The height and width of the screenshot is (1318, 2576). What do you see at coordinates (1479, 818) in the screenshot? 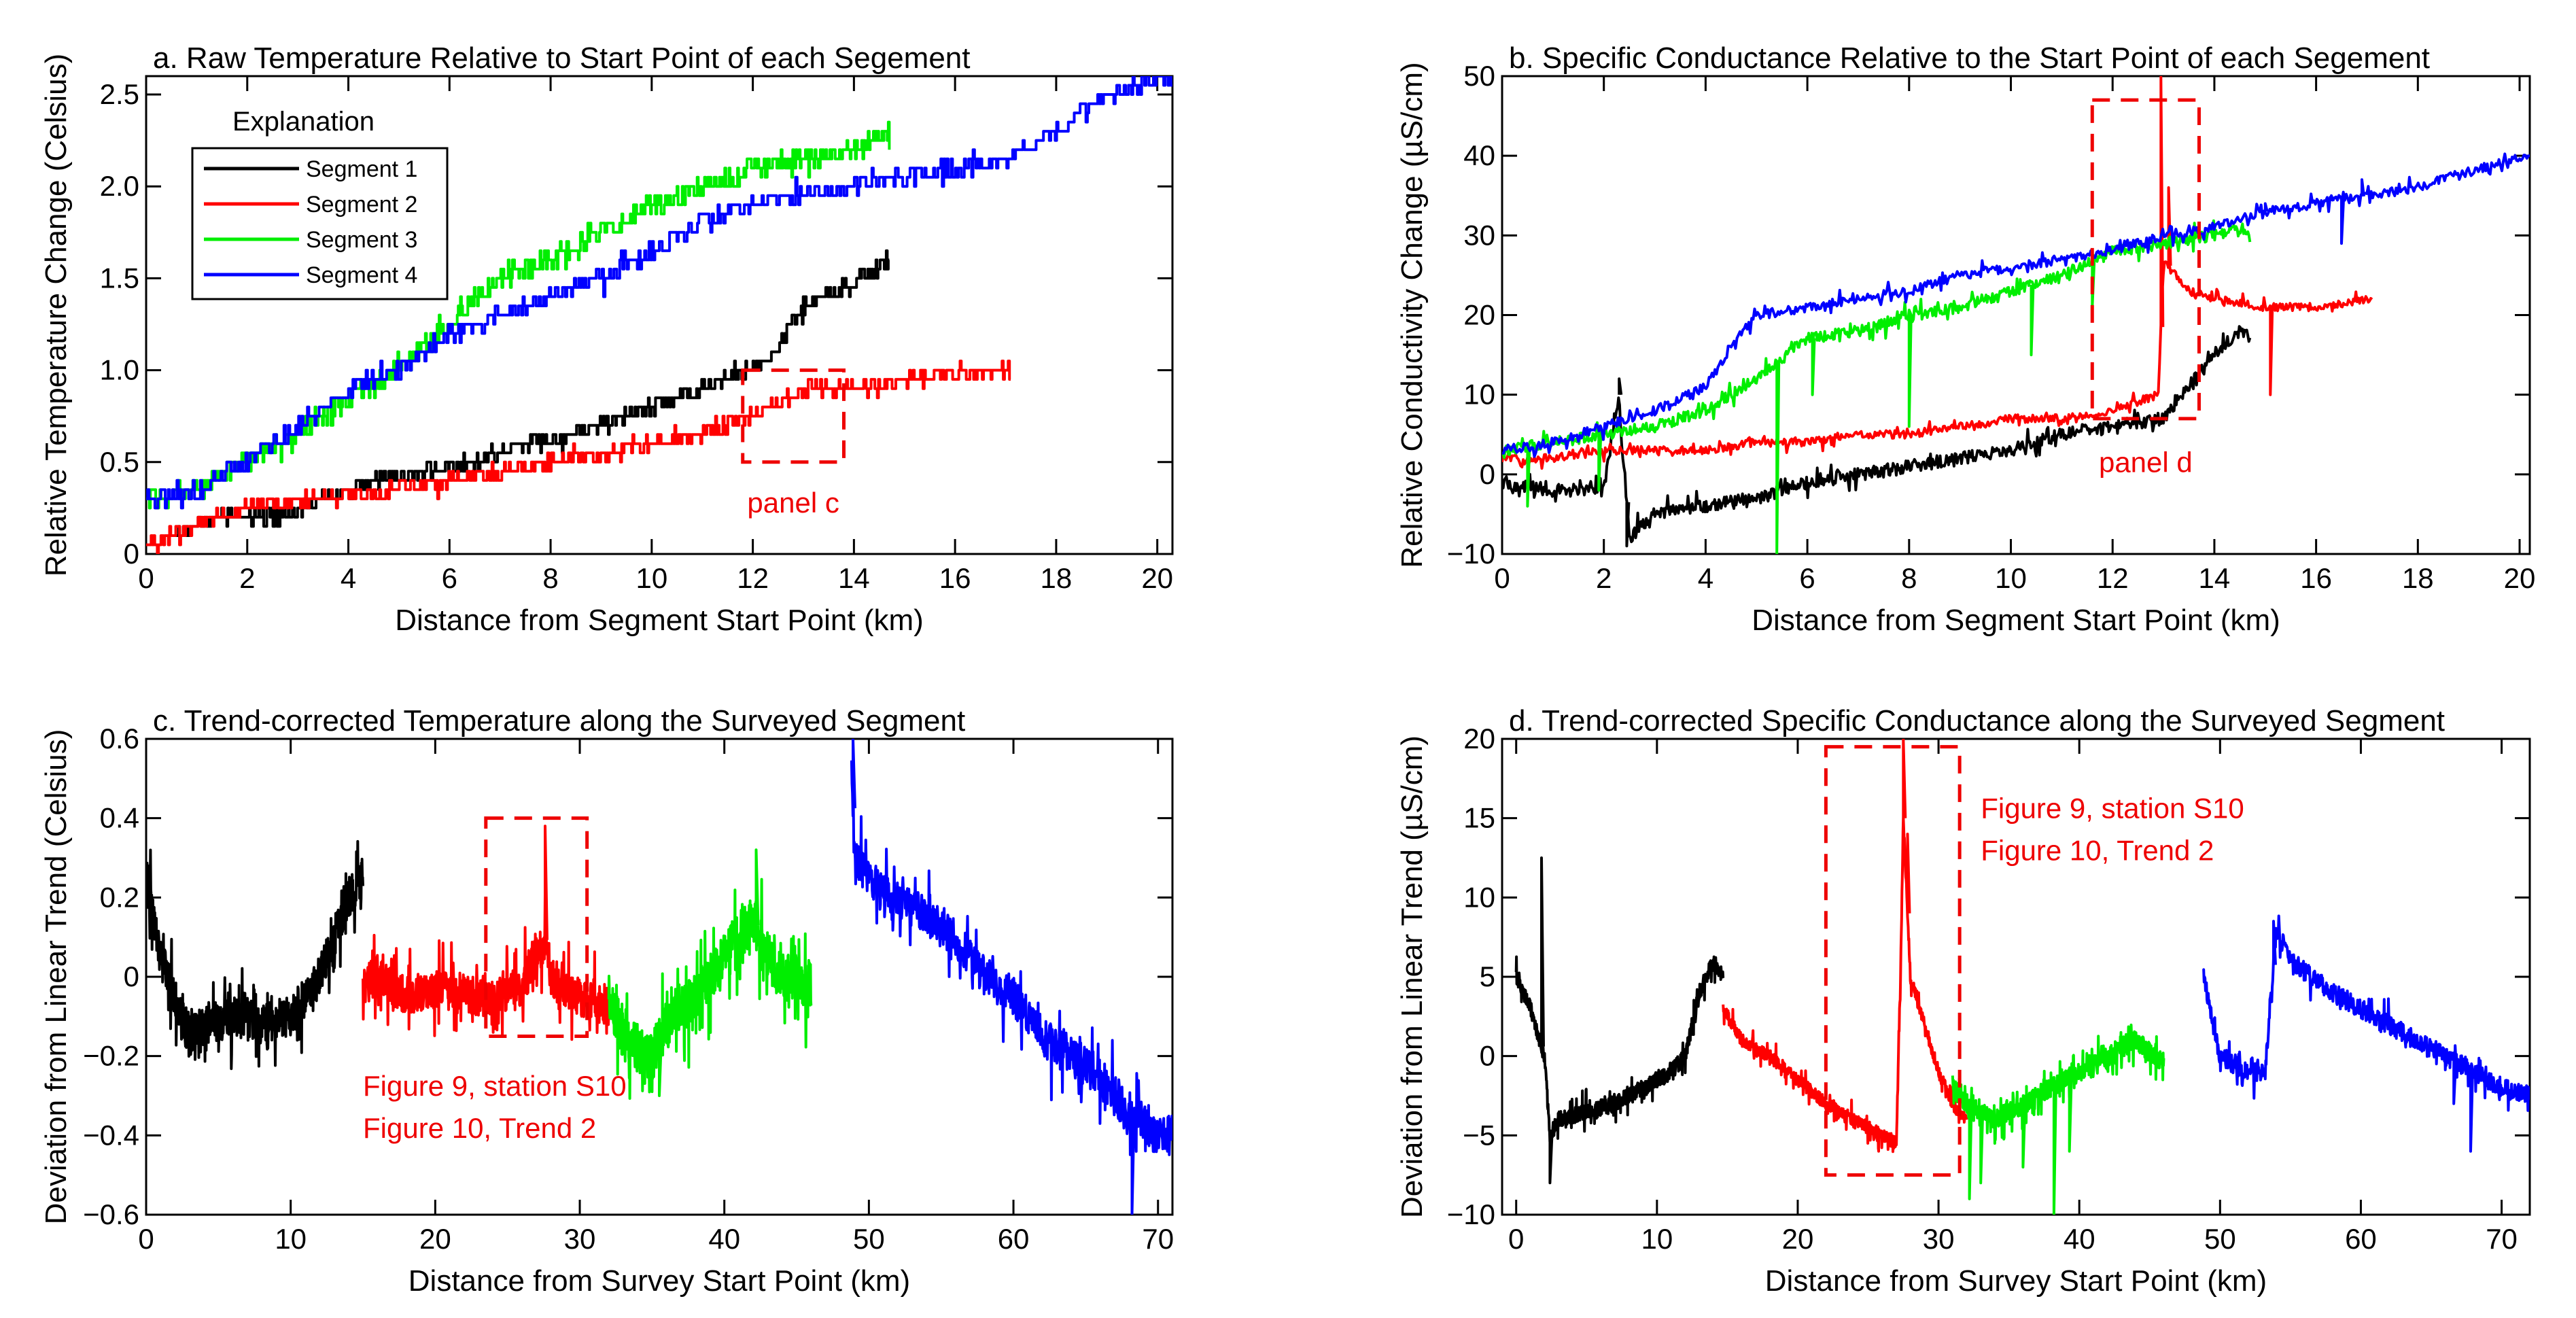
I see `y-tick-label: 15` at bounding box center [1479, 818].